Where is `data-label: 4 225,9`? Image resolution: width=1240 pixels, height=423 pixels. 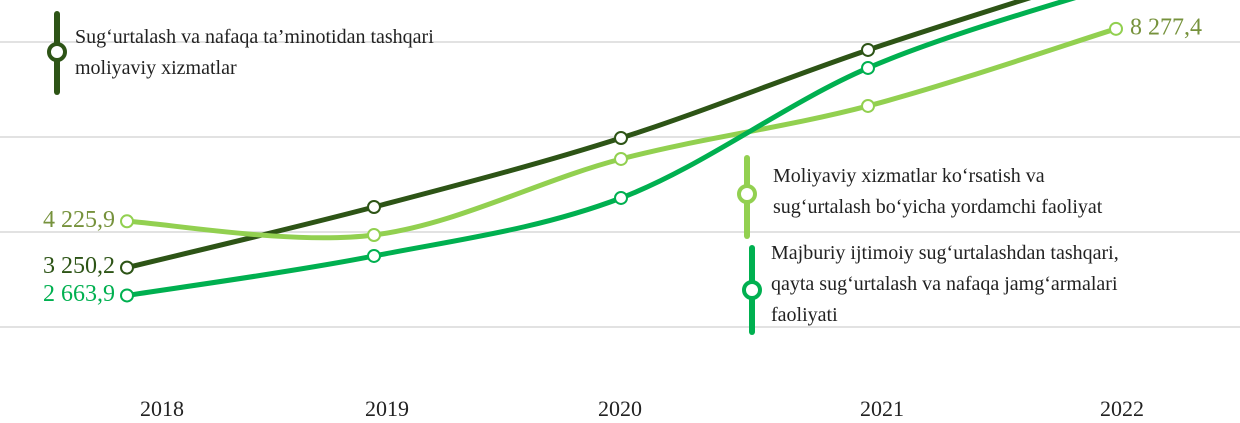
data-label: 4 225,9 is located at coordinates (79, 220).